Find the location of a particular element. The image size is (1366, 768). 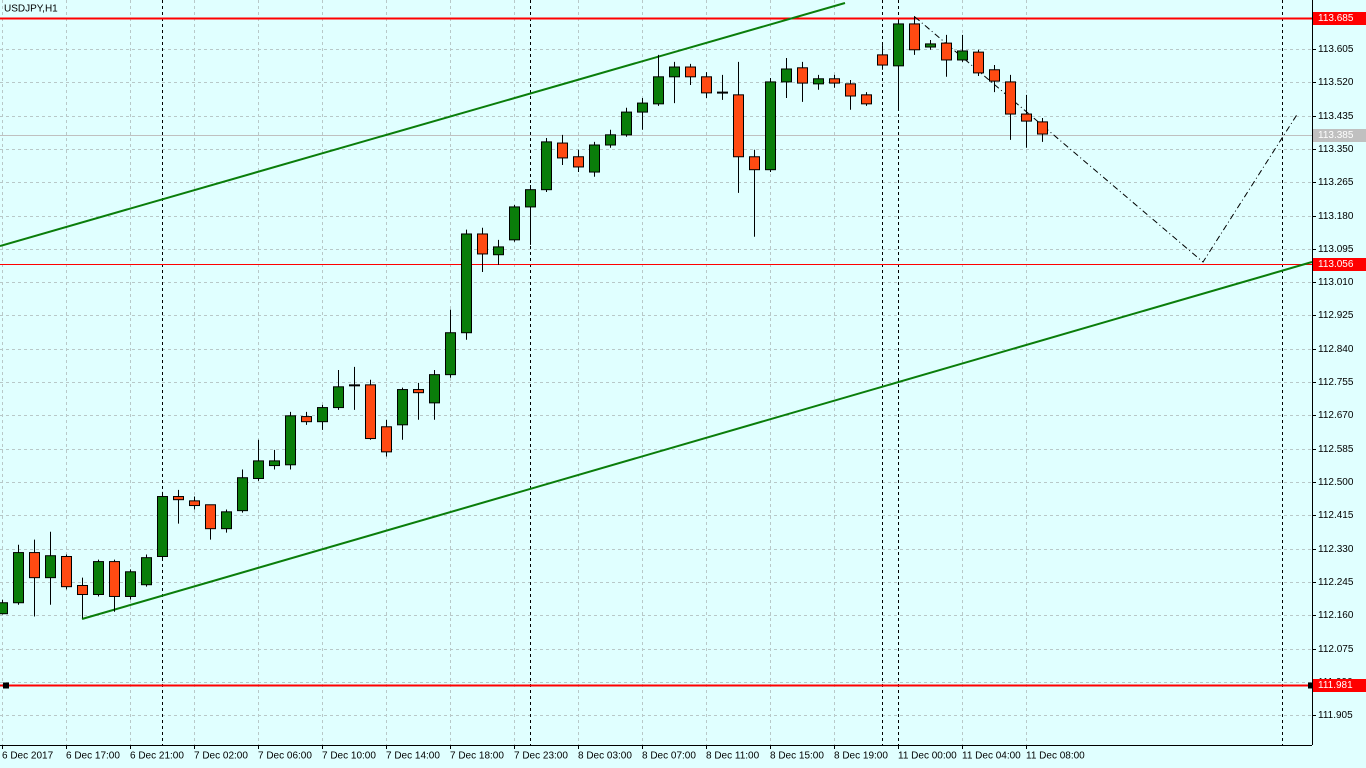

x-tick-label: 6 Dec 21:00 is located at coordinates (157, 756).